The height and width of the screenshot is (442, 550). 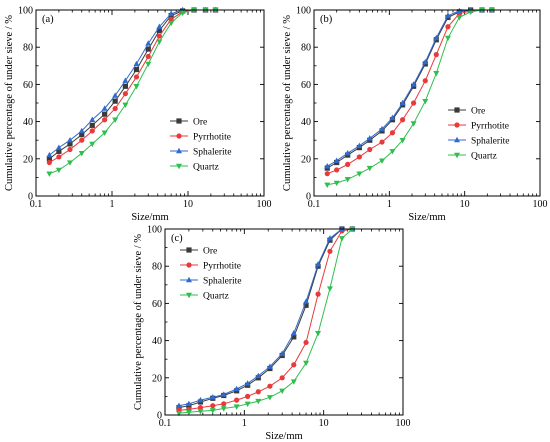 I want to click on y-axis-label: Cumulative percentage of under sieve / %, so click(x=287, y=103).